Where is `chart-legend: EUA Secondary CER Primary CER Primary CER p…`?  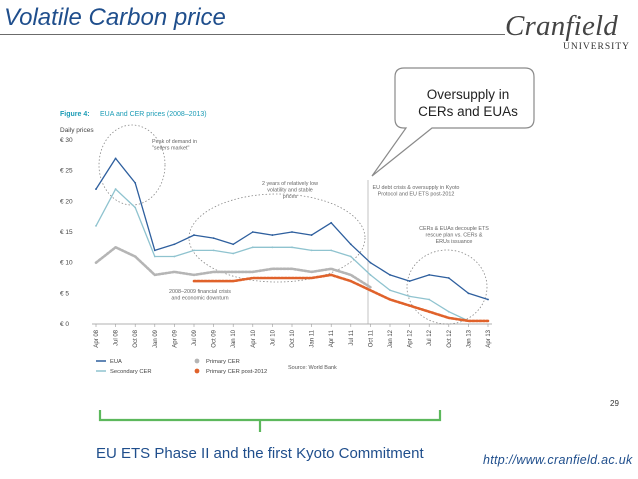 chart-legend: EUA Secondary CER Primary CER Primary CER p… is located at coordinates (181, 366).